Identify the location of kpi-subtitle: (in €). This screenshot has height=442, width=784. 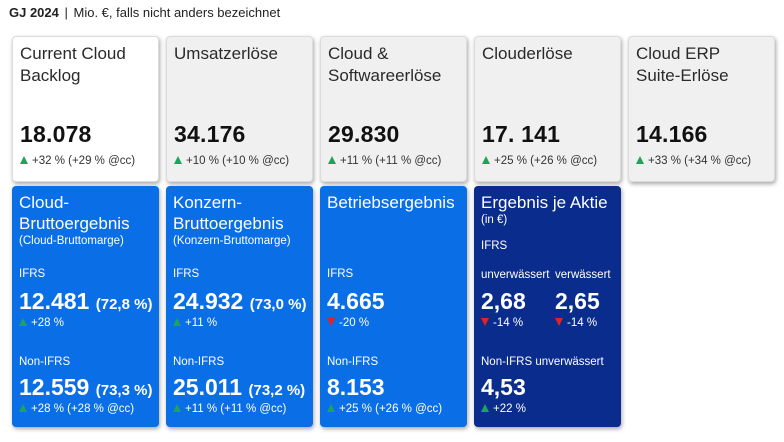
(494, 220).